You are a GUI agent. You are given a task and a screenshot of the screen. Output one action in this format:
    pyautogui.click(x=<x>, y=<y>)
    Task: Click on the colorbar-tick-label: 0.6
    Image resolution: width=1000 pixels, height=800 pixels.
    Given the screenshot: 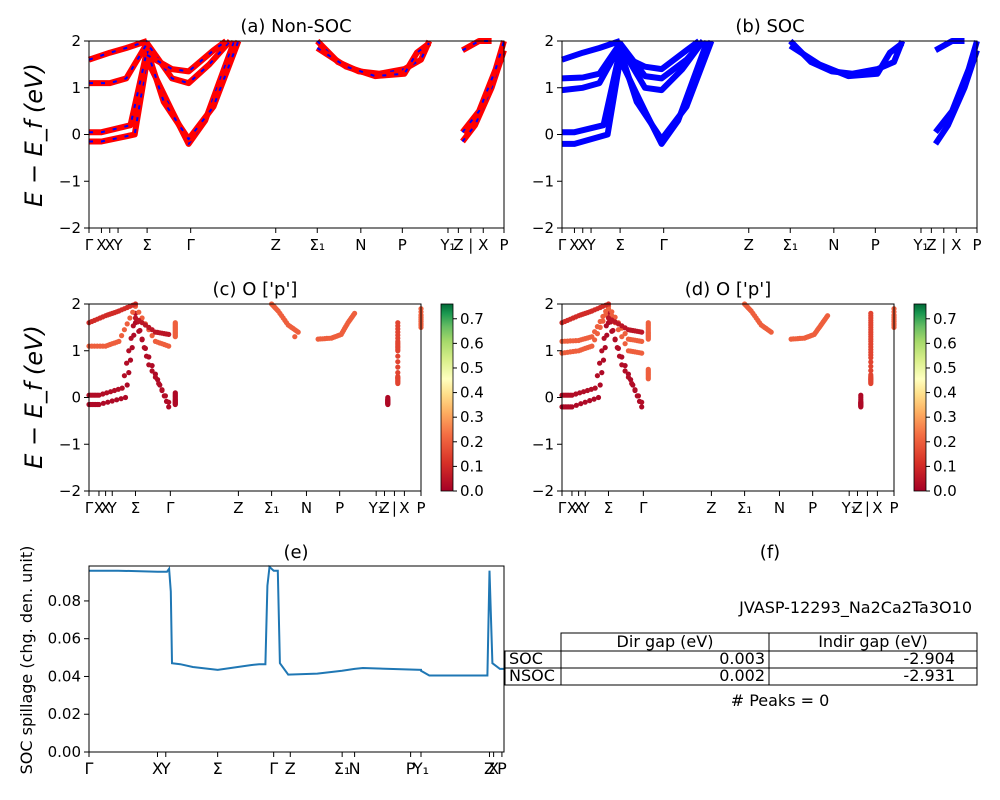 What is the action you would take?
    pyautogui.click(x=945, y=343)
    